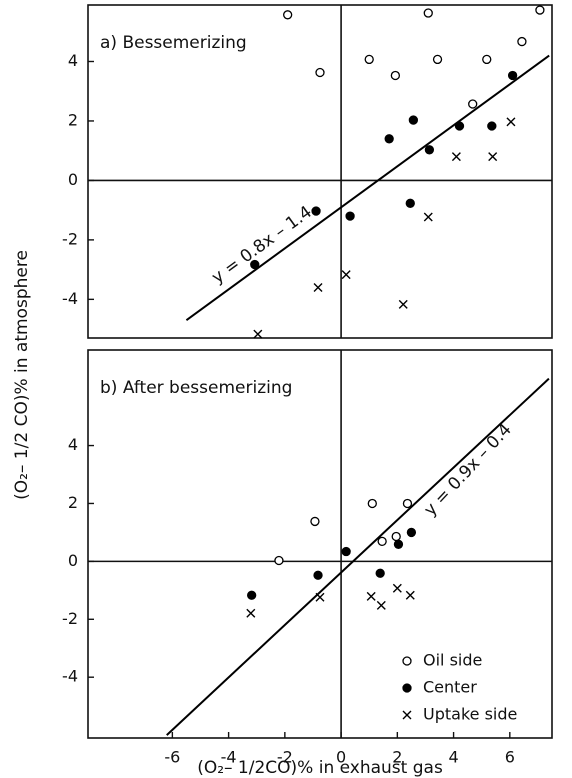 This screenshot has width=572, height=778. Describe the element at coordinates (172, 757) in the screenshot. I see `x-tick-label: -6` at that location.